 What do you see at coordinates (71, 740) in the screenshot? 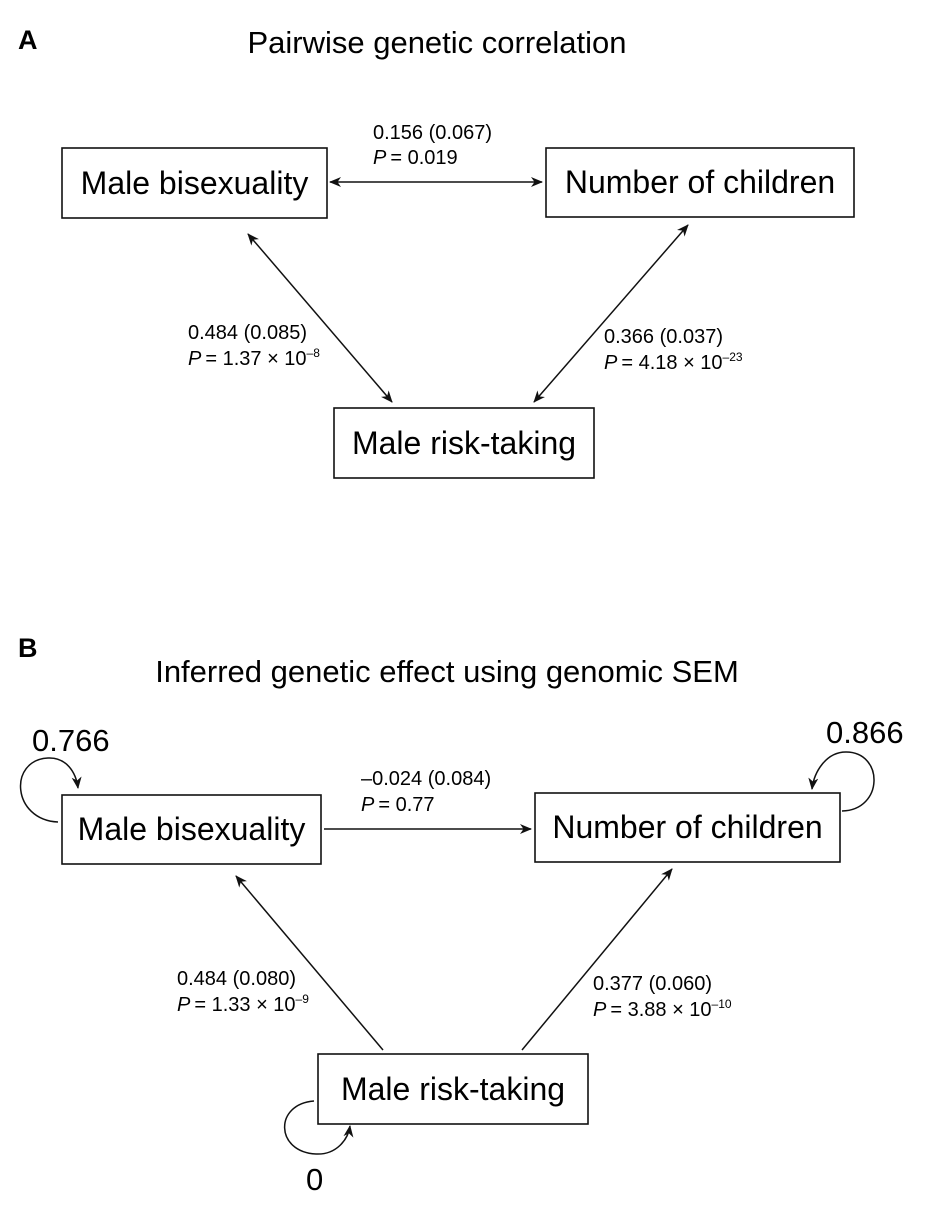
I see `variance-value-bisexuality: 0.766` at bounding box center [71, 740].